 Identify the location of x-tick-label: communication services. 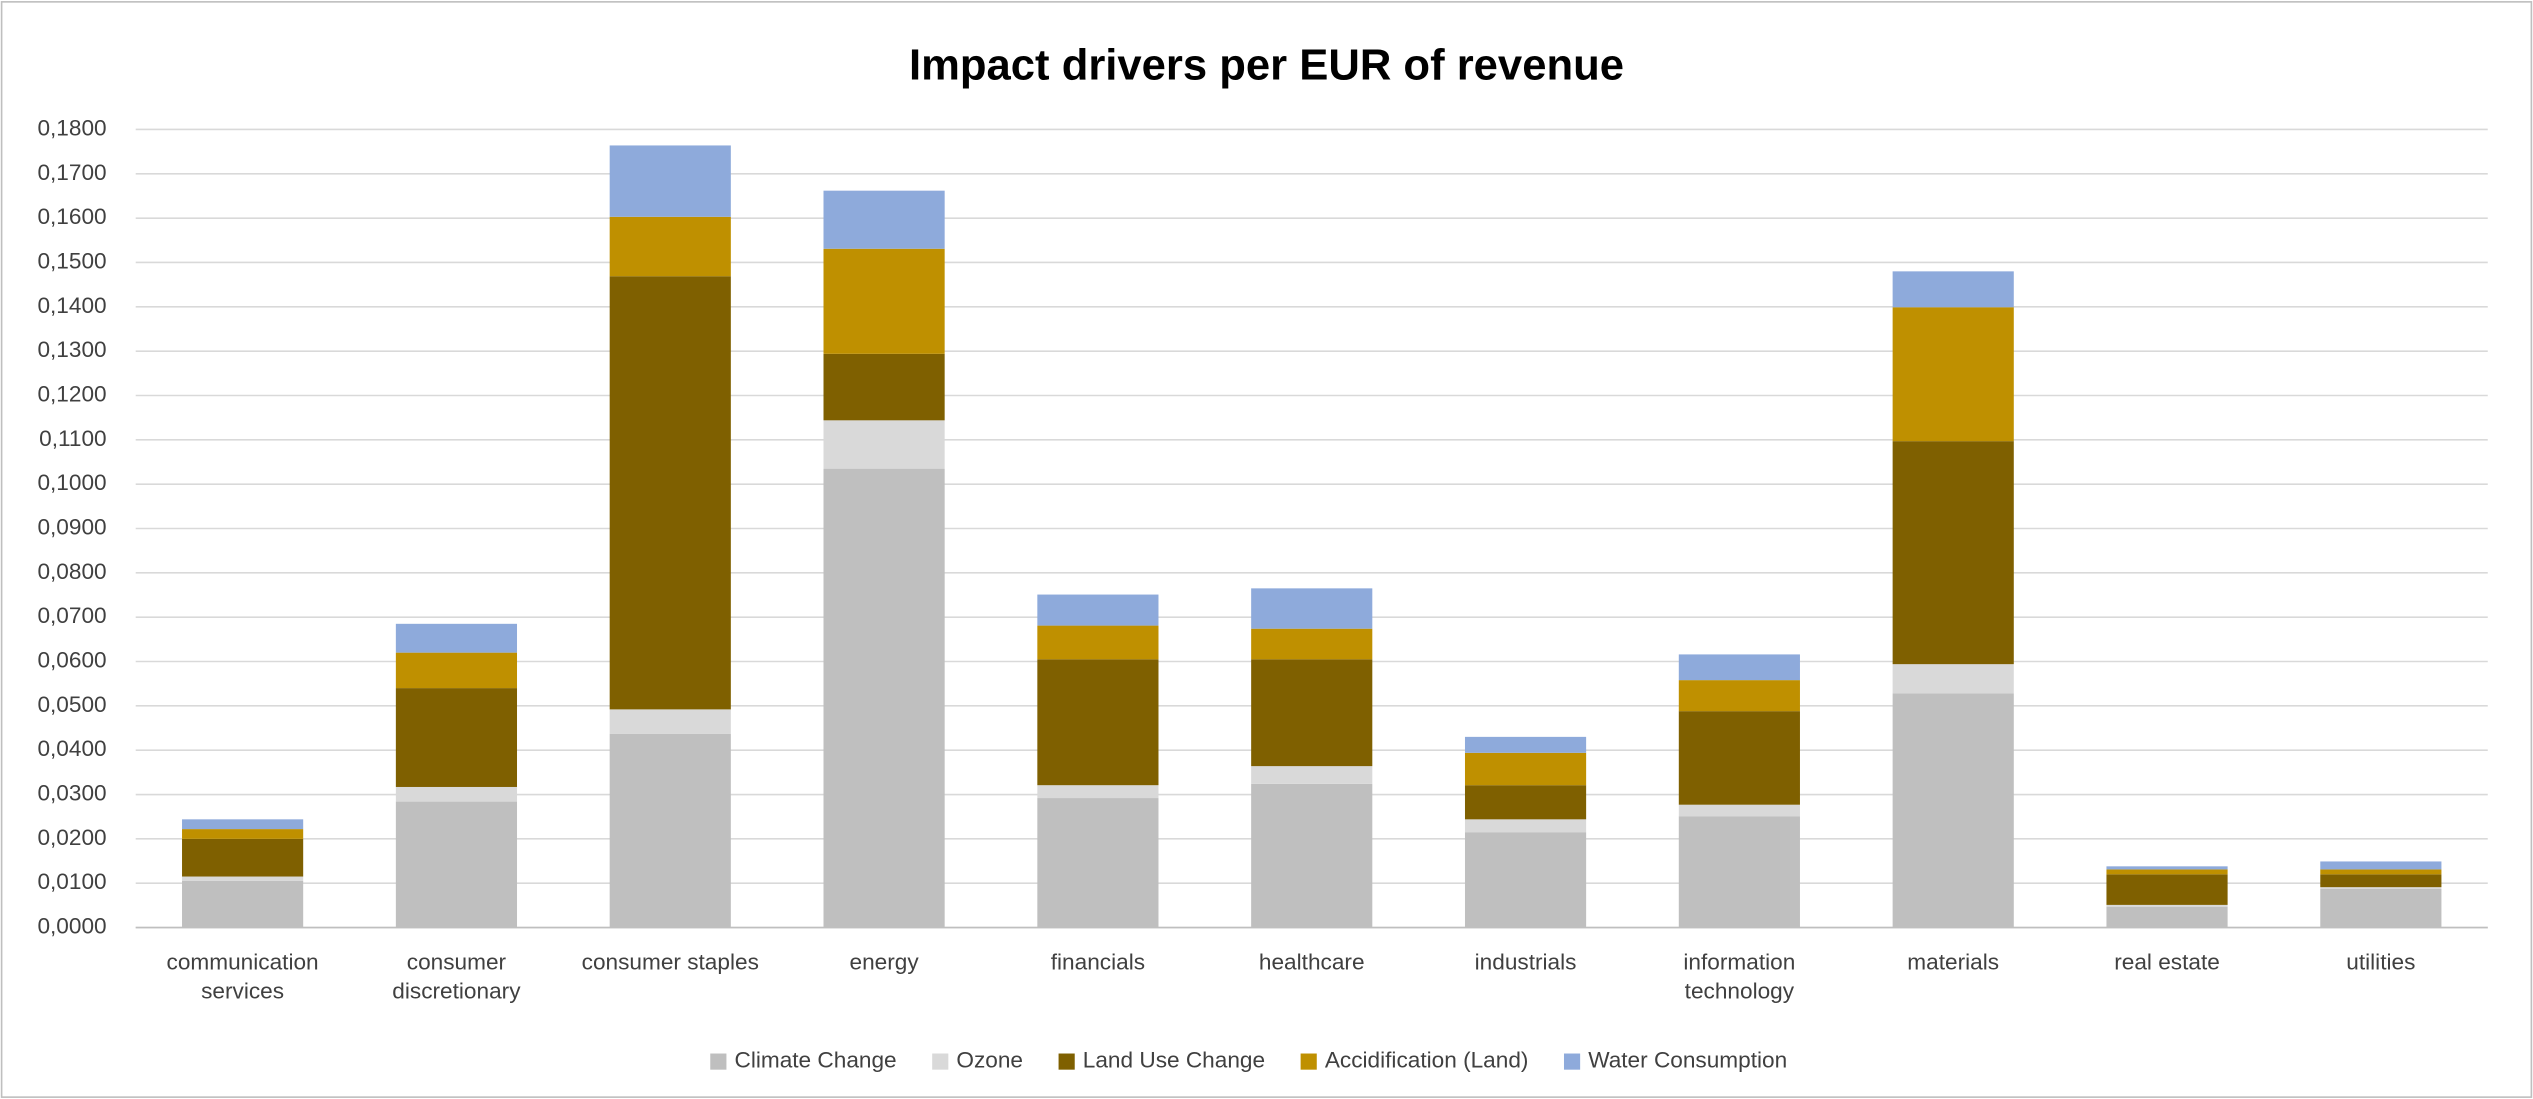
(242, 976).